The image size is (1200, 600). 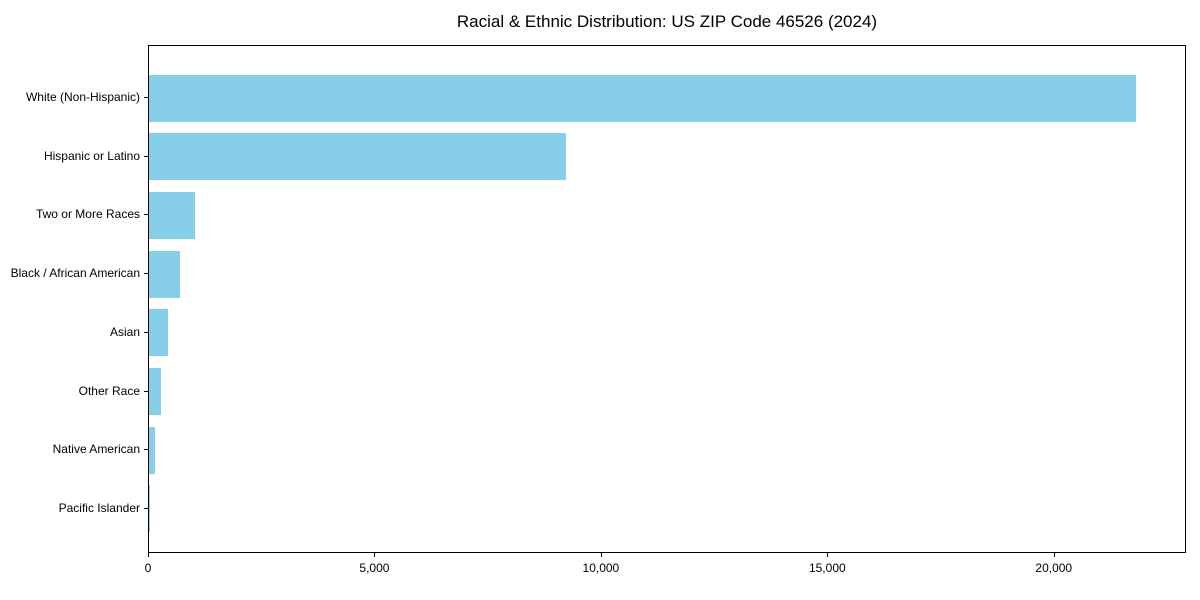 I want to click on x-tick-label: 15,000, so click(x=827, y=568).